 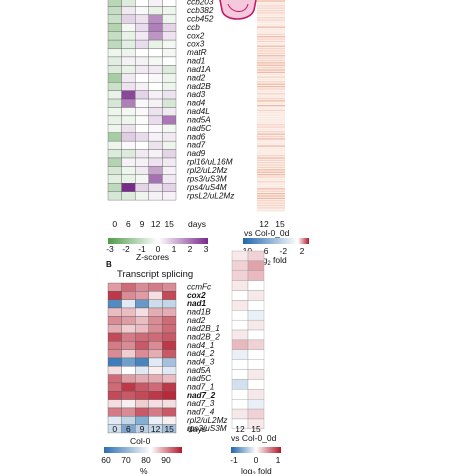 What do you see at coordinates (271, 106) in the screenshot?
I see `log2-fold-strip-a` at bounding box center [271, 106].